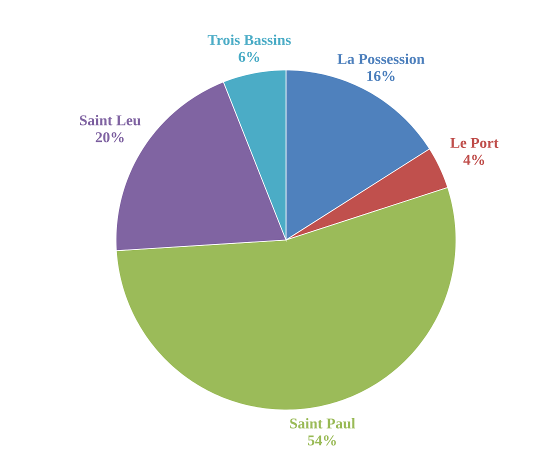 This screenshot has width=551, height=465. Describe the element at coordinates (381, 76) in the screenshot. I see `data-label: 16%` at that location.